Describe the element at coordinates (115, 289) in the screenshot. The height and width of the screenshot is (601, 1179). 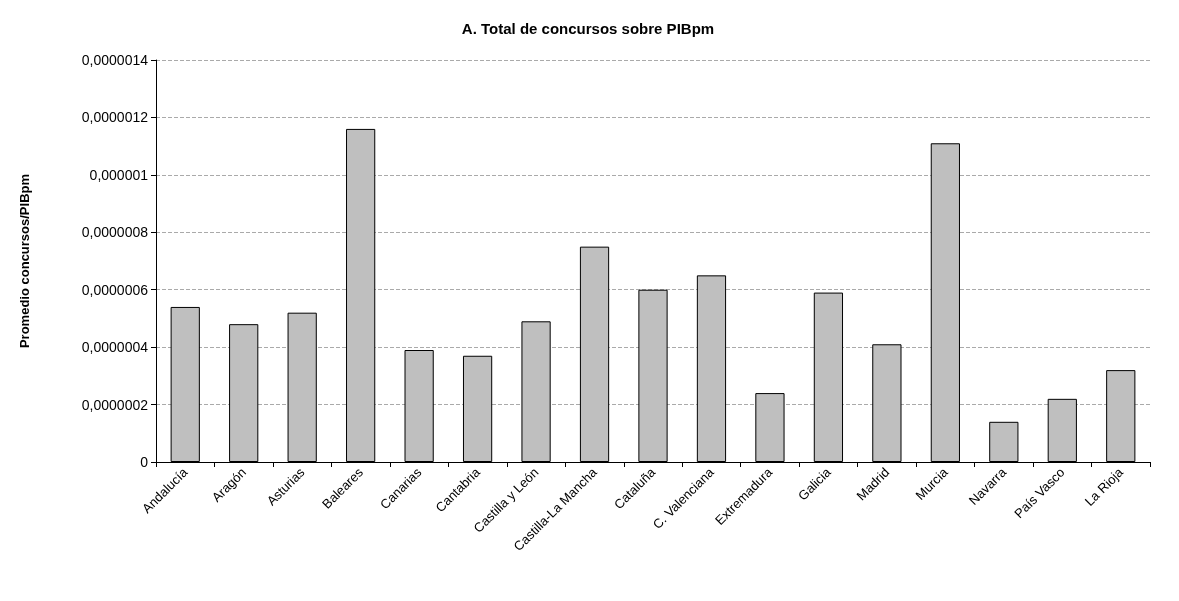
I see `y-tick-label: 0,0000006` at that location.